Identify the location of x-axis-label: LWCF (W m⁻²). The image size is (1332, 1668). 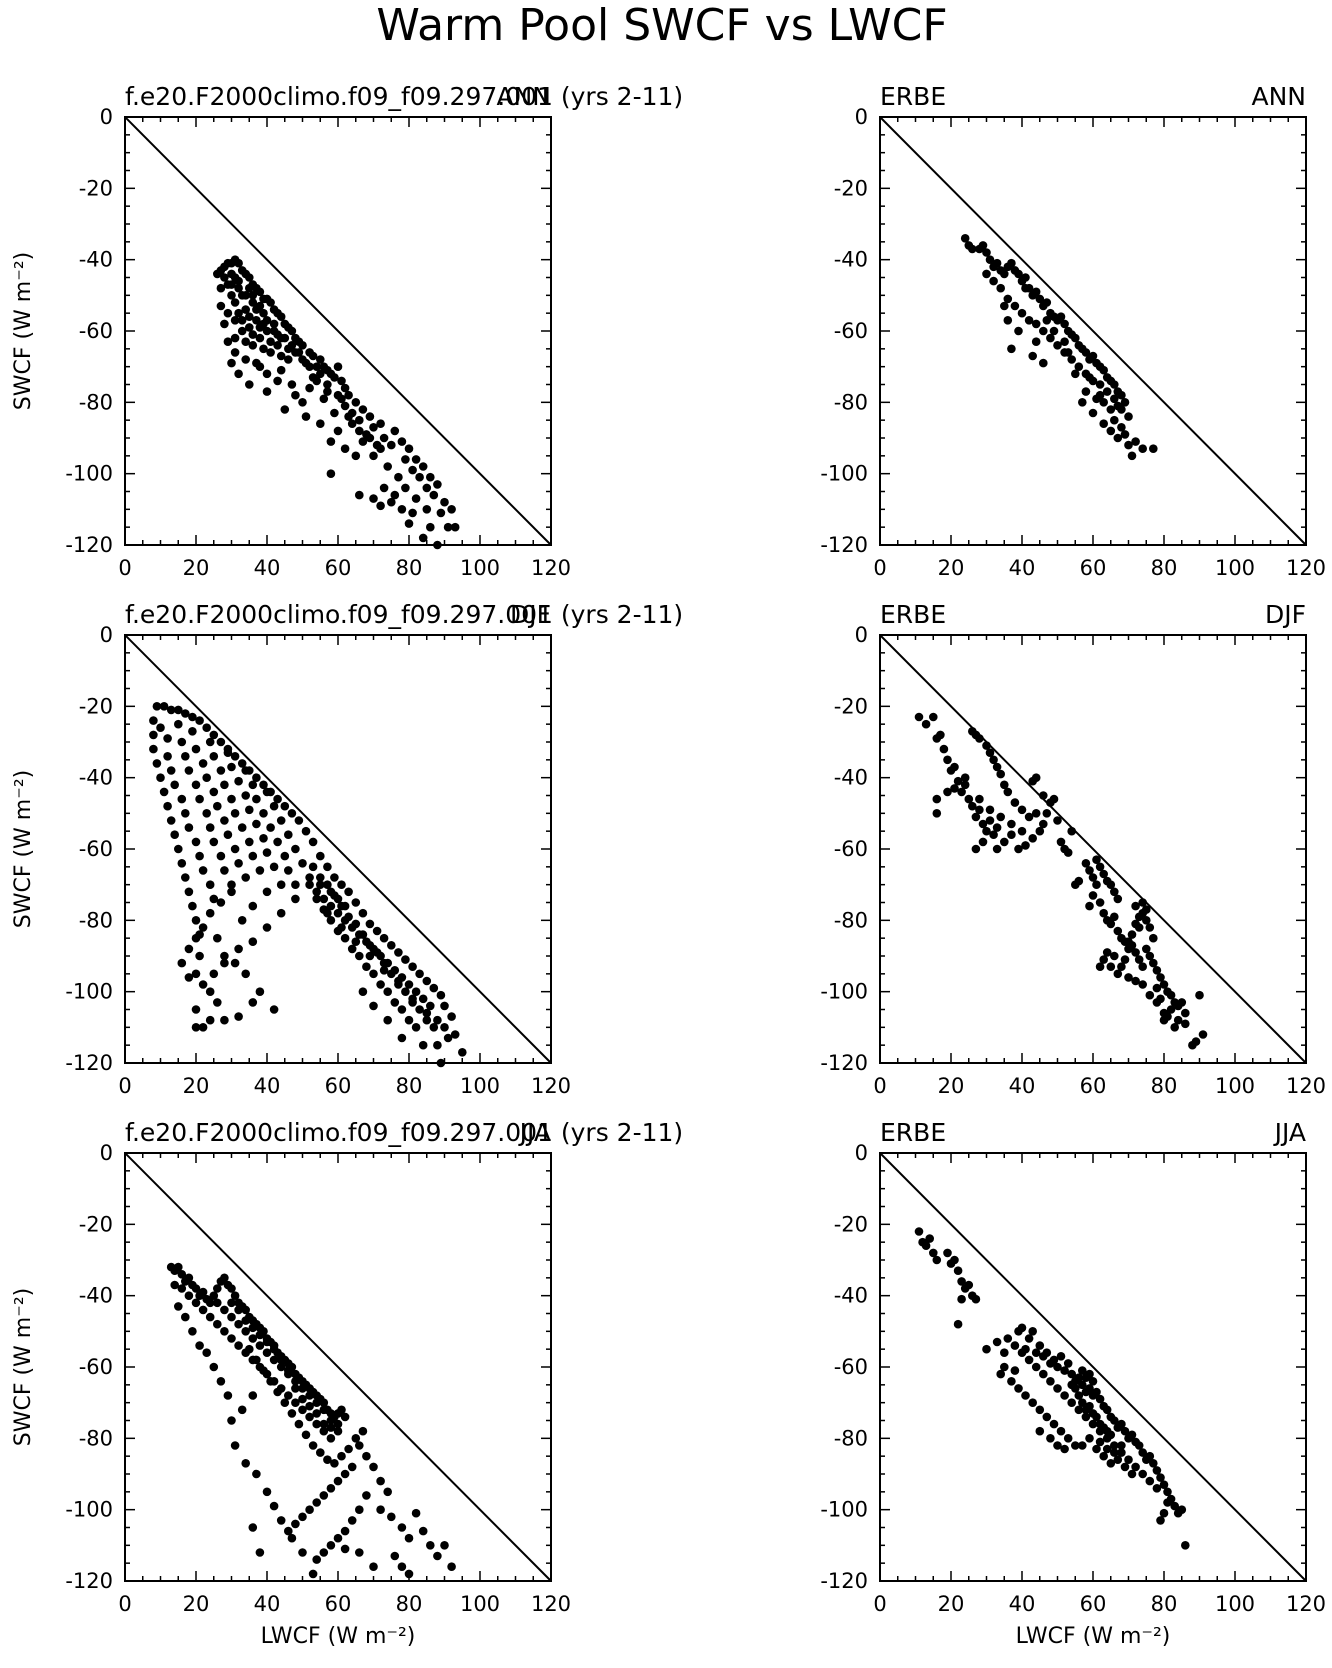
(338, 1636).